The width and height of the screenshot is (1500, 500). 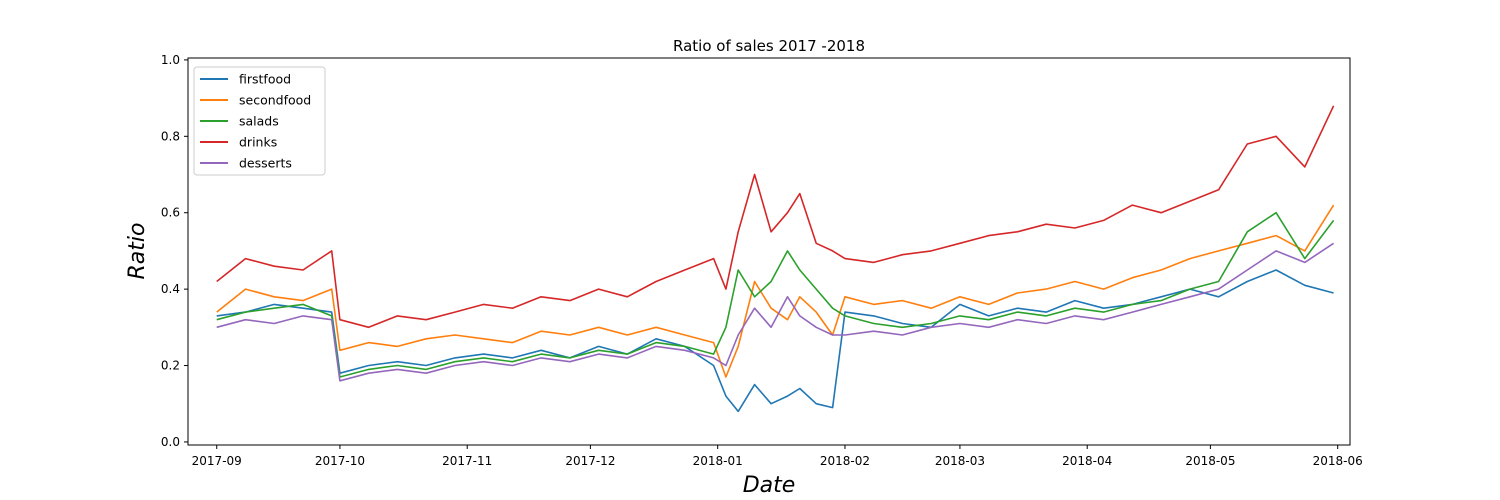 I want to click on x-tick-label: 2017-10, so click(x=340, y=461).